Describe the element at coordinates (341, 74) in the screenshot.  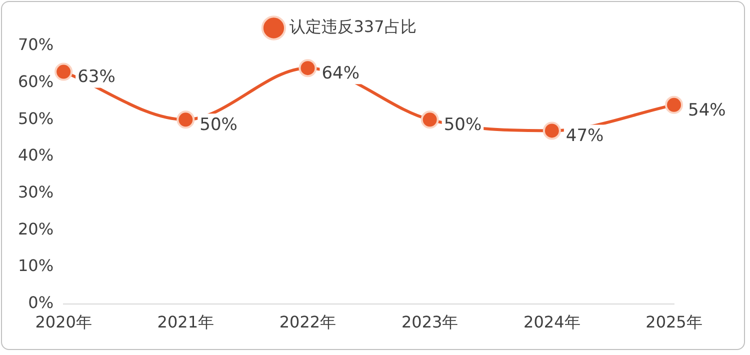
I see `data-label: 64%` at that location.